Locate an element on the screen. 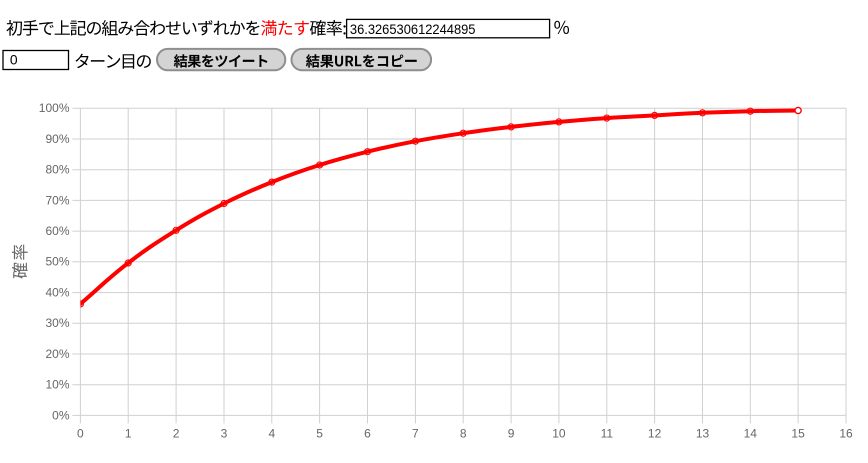 The image size is (868, 463). svg-text: 10 is located at coordinates (559, 434).